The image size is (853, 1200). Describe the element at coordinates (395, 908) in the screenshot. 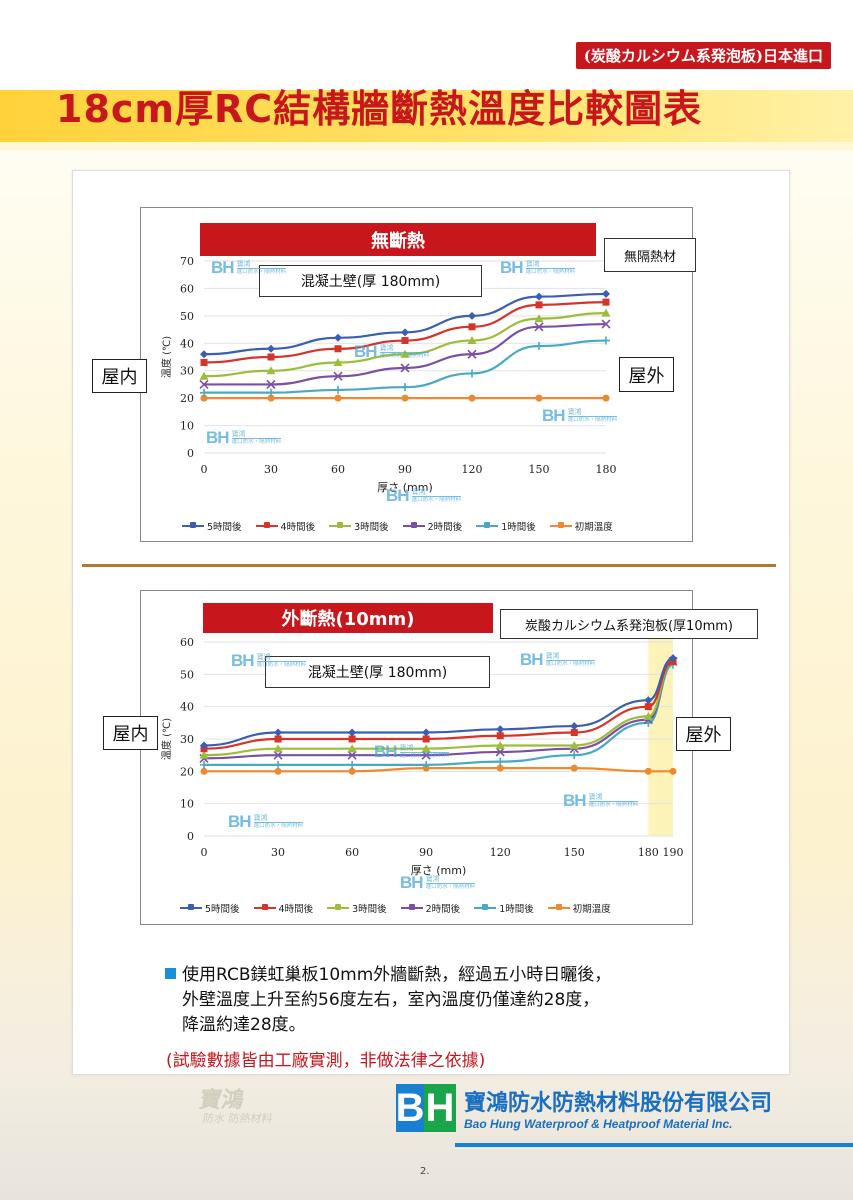

I see `chart2-legend: 5時間後 4時間後 3時間後 2時間後 1時間後 初期溫度` at that location.